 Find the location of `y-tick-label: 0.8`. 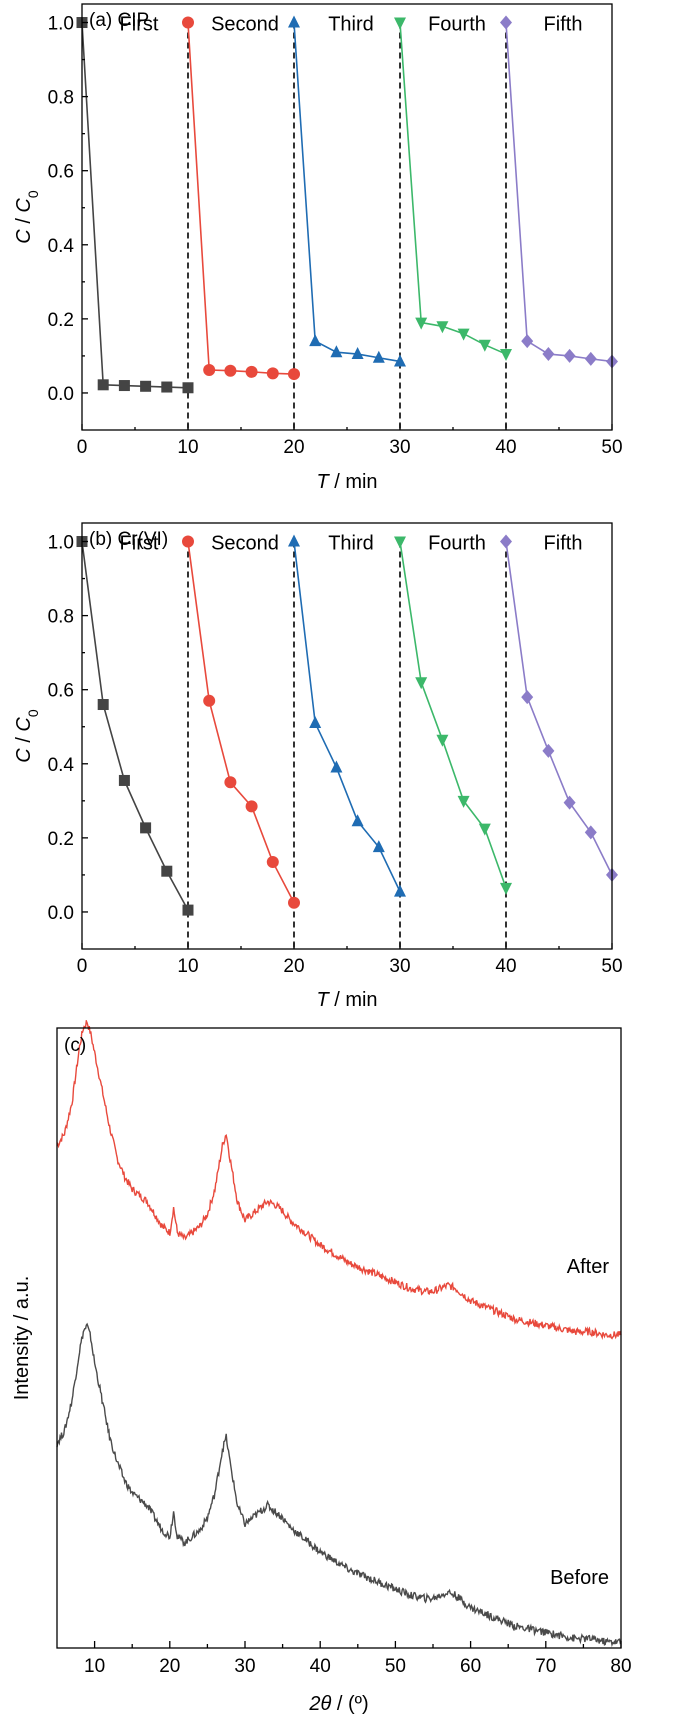

y-tick-label: 0.8 is located at coordinates (61, 617).